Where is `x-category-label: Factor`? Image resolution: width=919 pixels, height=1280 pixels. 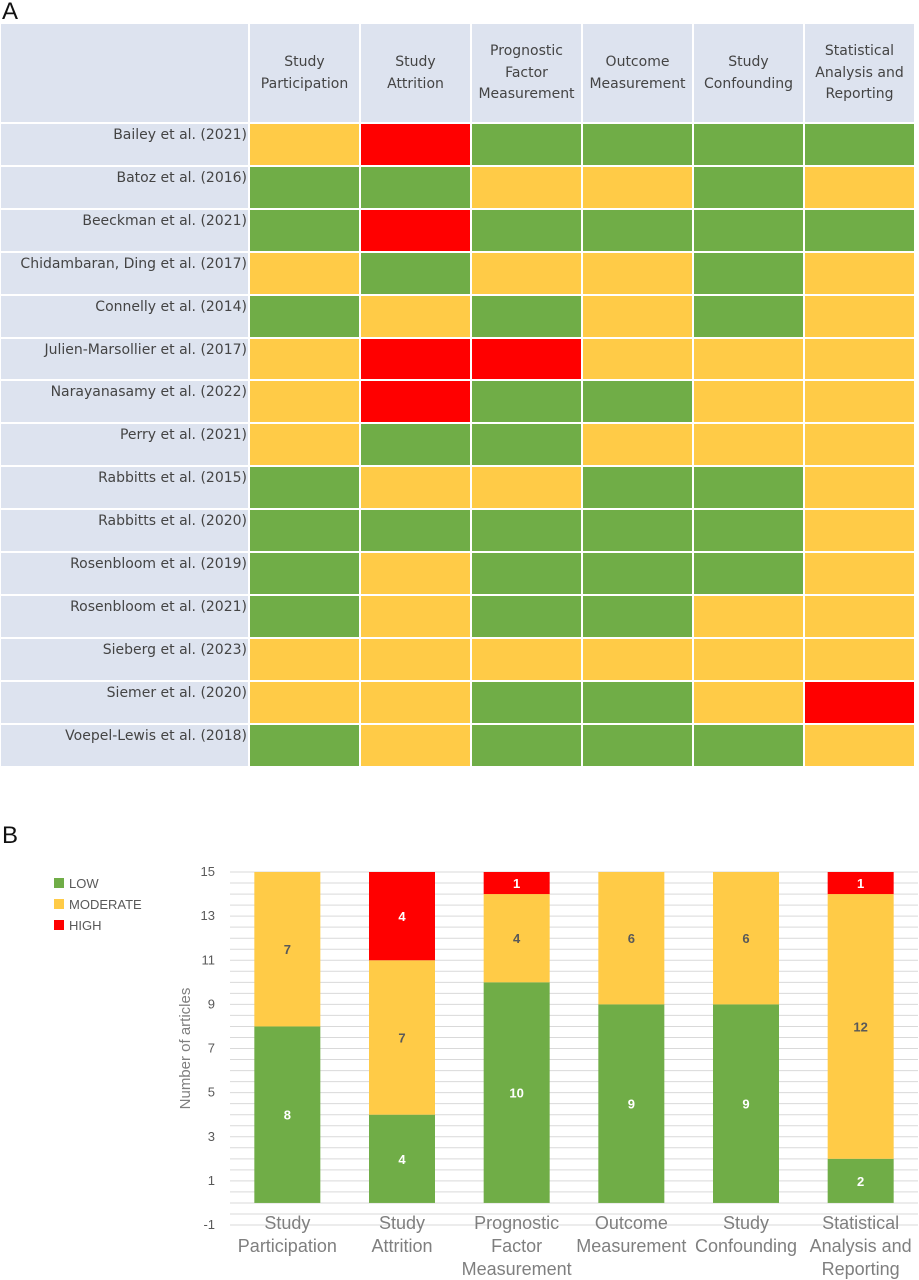
x-category-label: Factor is located at coordinates (516, 1246).